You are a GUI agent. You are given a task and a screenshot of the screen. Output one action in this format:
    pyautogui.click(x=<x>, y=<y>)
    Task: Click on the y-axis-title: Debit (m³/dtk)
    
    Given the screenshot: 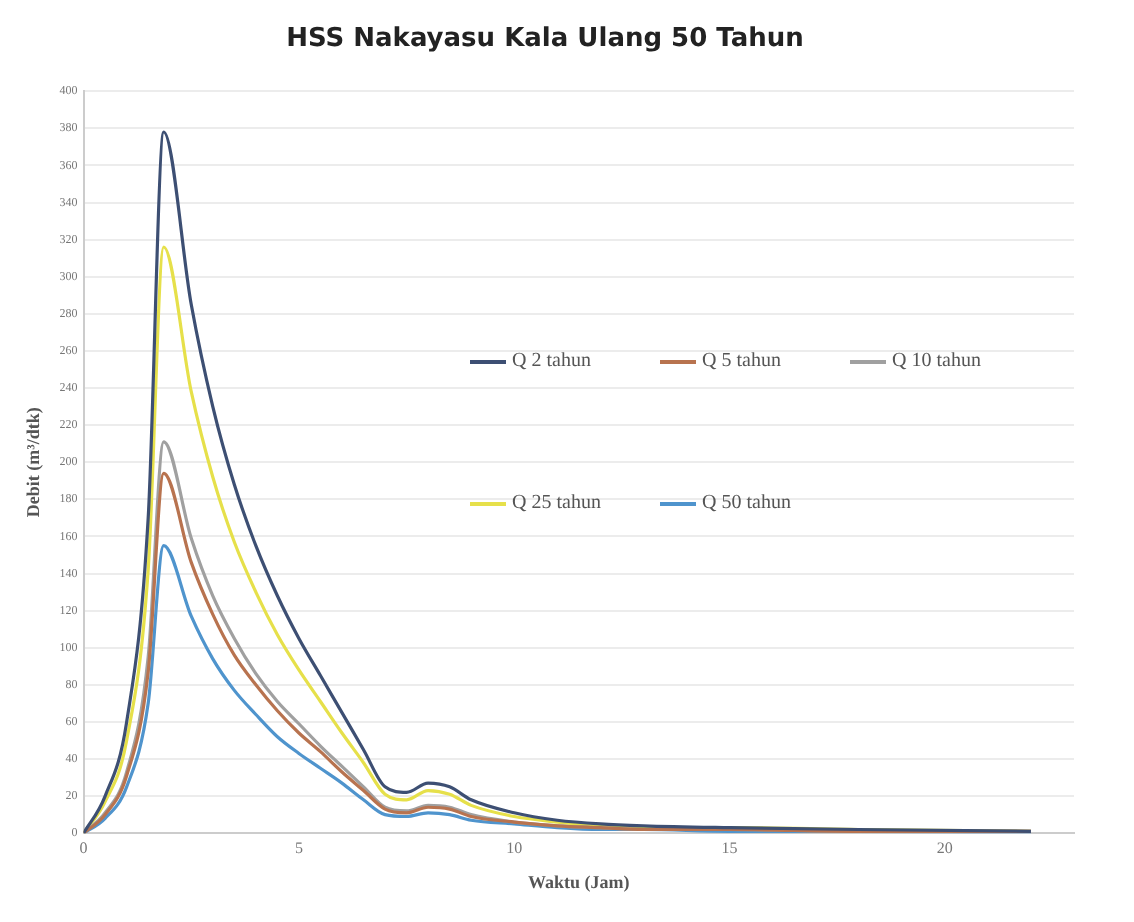 What is the action you would take?
    pyautogui.click(x=33, y=462)
    